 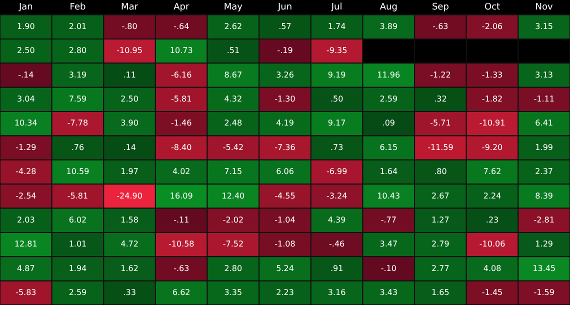 I want to click on data-label: -2.02, so click(x=233, y=219).